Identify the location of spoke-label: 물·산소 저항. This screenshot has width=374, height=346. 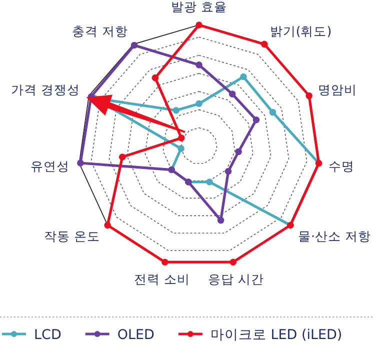
(334, 236).